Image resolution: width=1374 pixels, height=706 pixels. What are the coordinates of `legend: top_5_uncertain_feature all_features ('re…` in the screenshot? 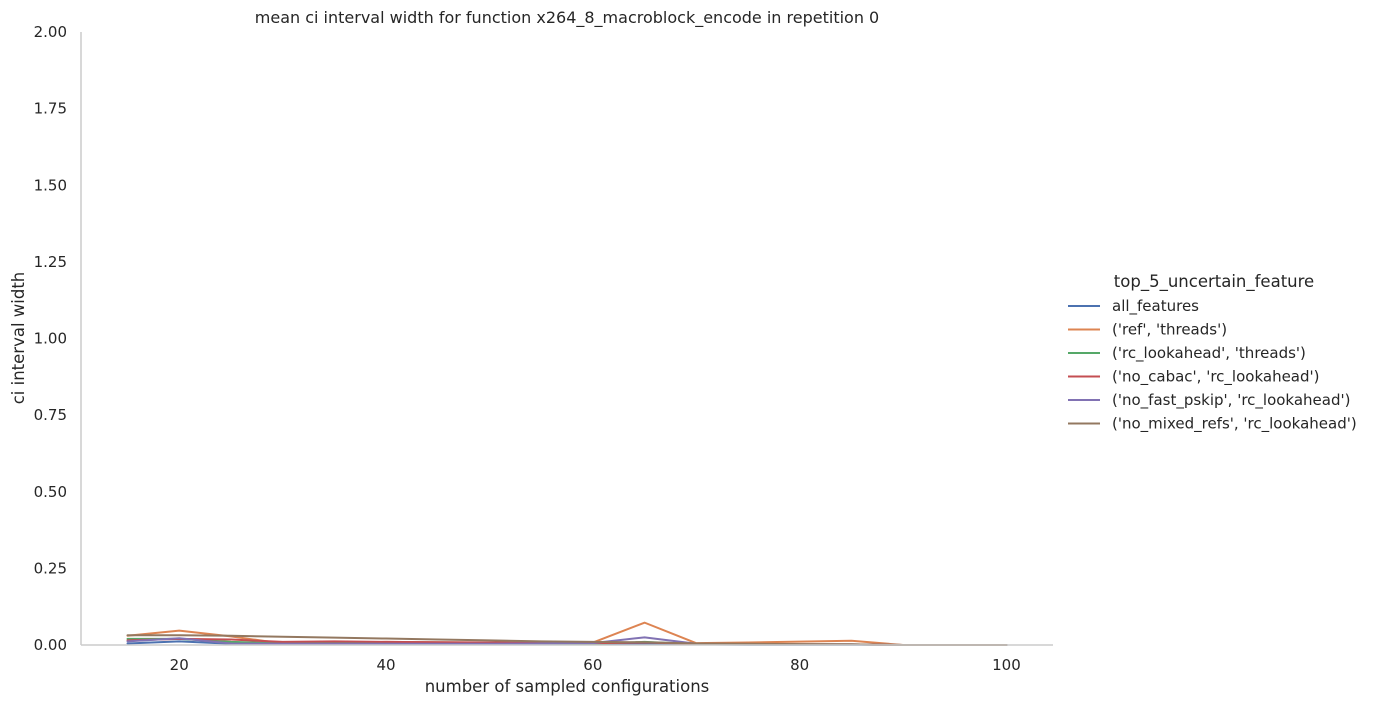 It's located at (1212, 353).